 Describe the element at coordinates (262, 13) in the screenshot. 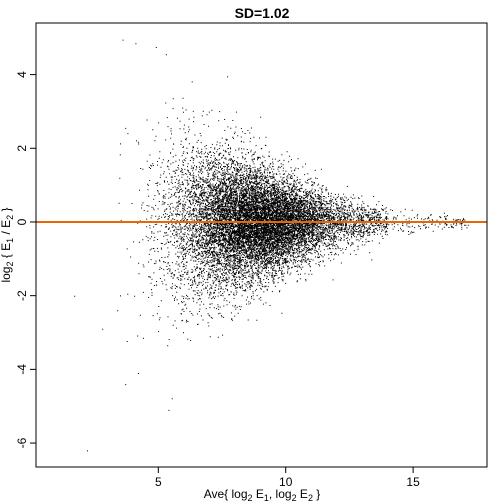

I see `plot-title: SD=1.02` at that location.